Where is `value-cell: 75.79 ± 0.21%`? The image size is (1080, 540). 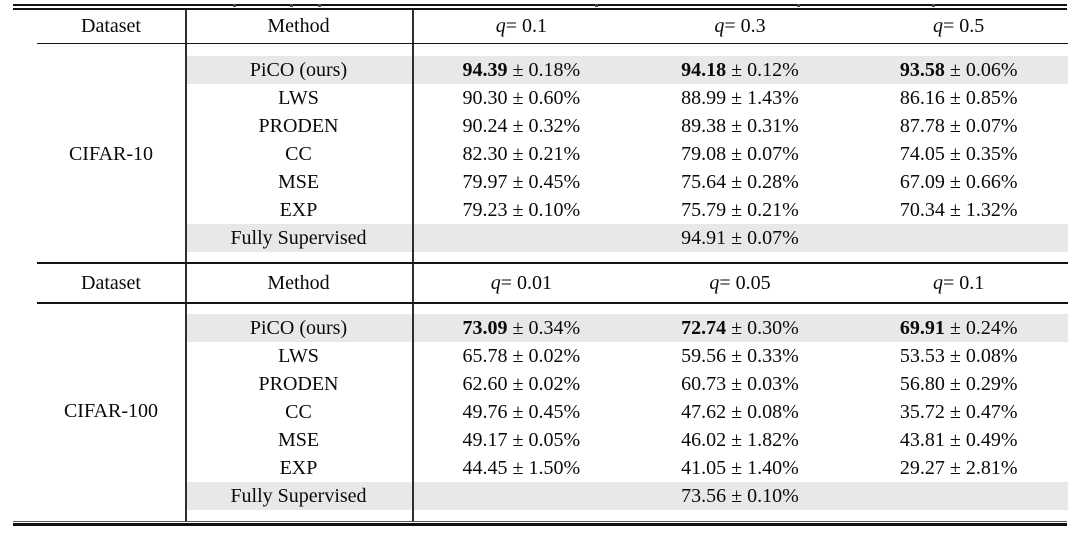 value-cell: 75.79 ± 0.21% is located at coordinates (740, 210).